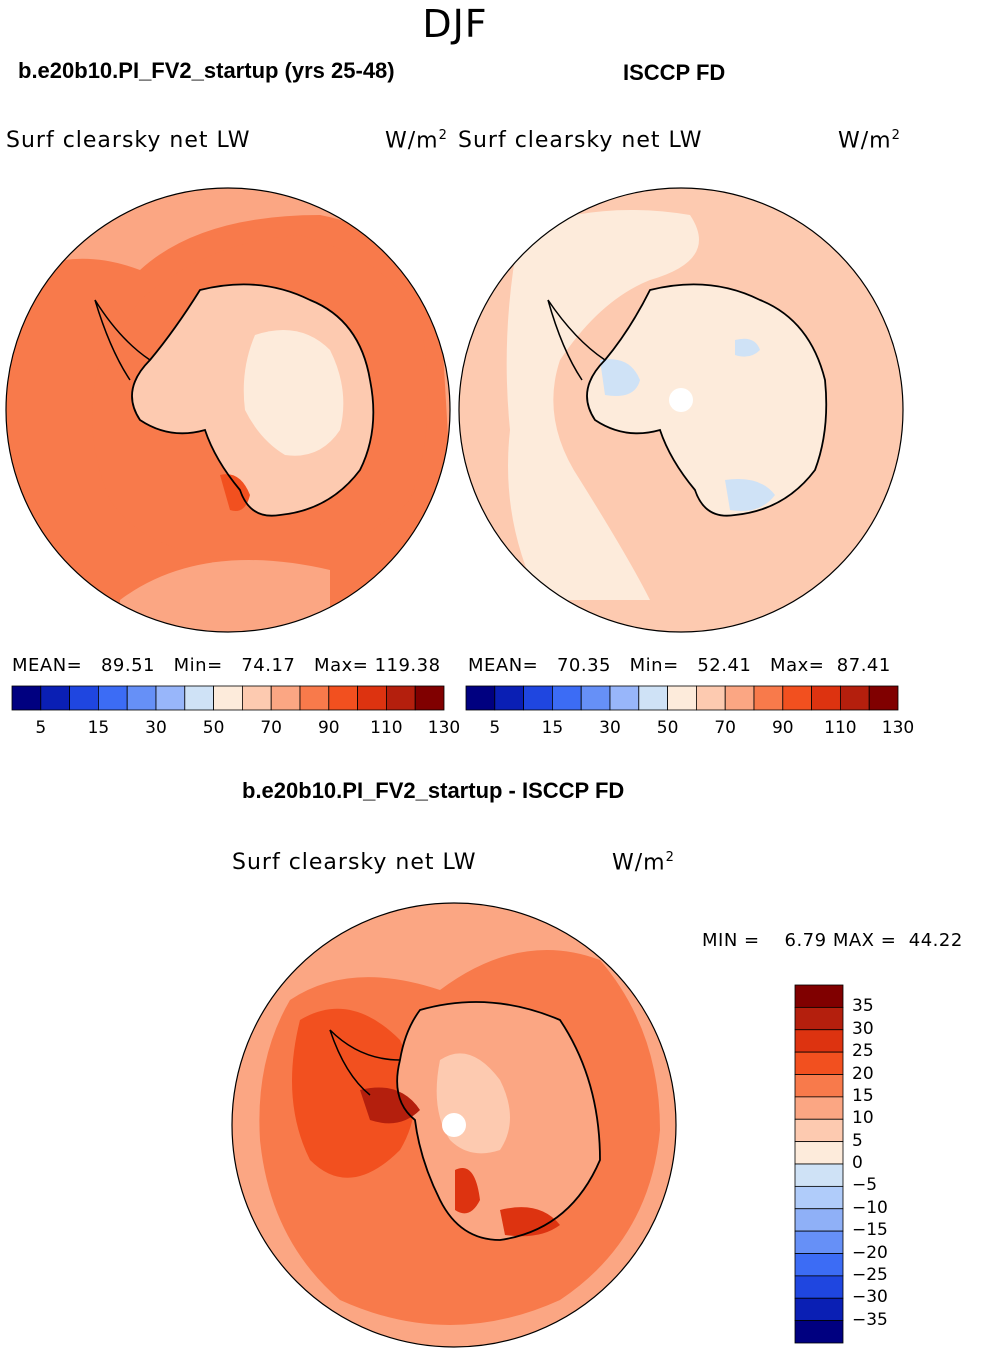 The image size is (985, 1353). I want to click on diff-map-pole-hole, so click(454, 1125).